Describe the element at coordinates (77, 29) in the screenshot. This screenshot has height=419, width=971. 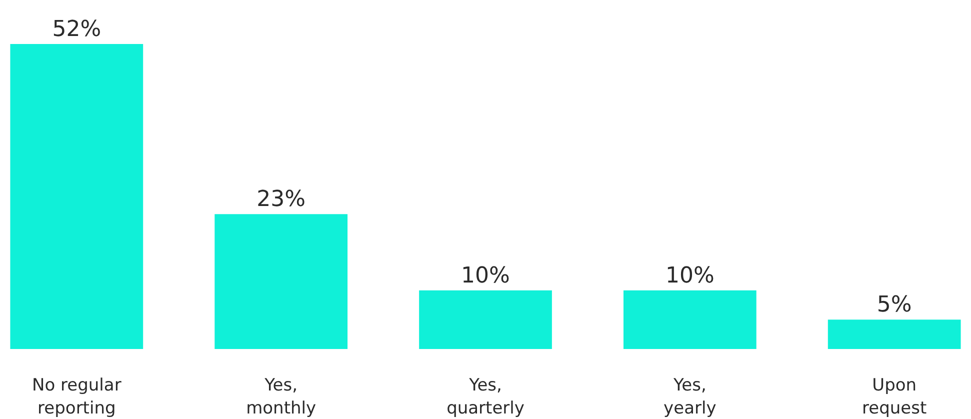
I see `data-label: 52%` at that location.